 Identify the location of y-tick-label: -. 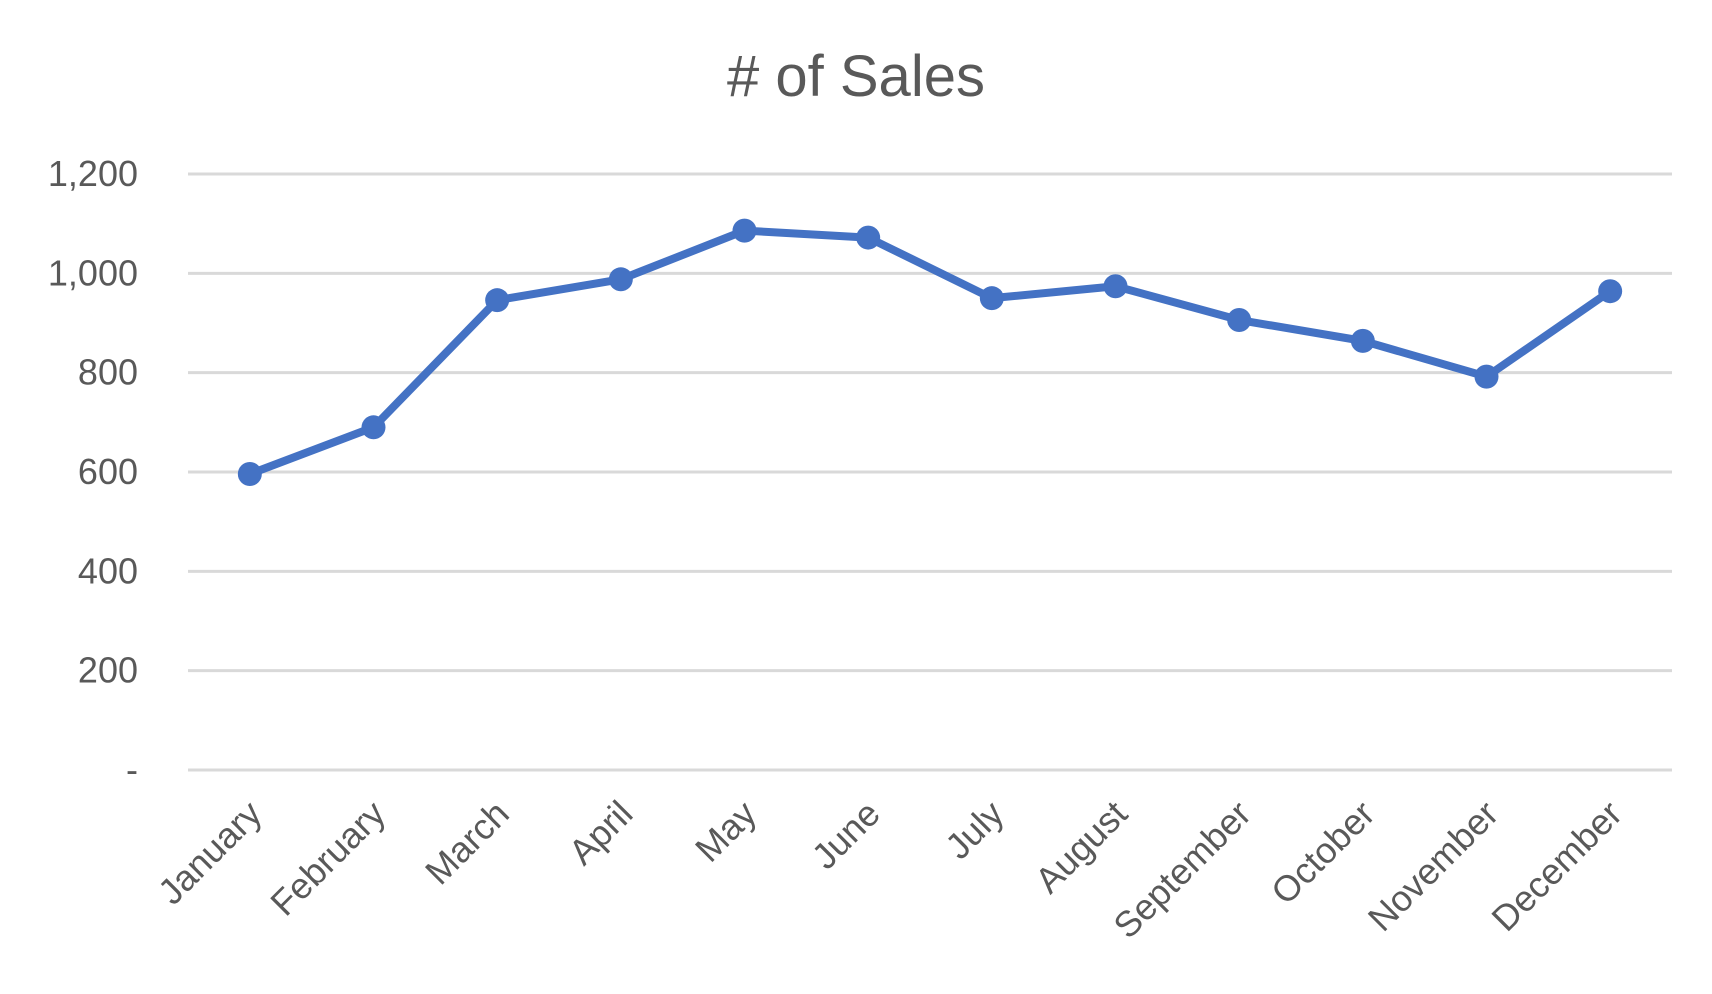
(132, 769).